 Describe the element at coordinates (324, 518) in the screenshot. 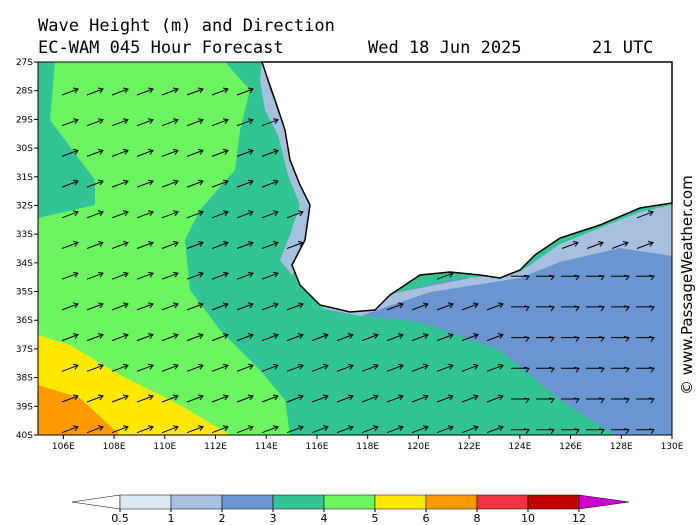

I see `legend-label: 4` at that location.